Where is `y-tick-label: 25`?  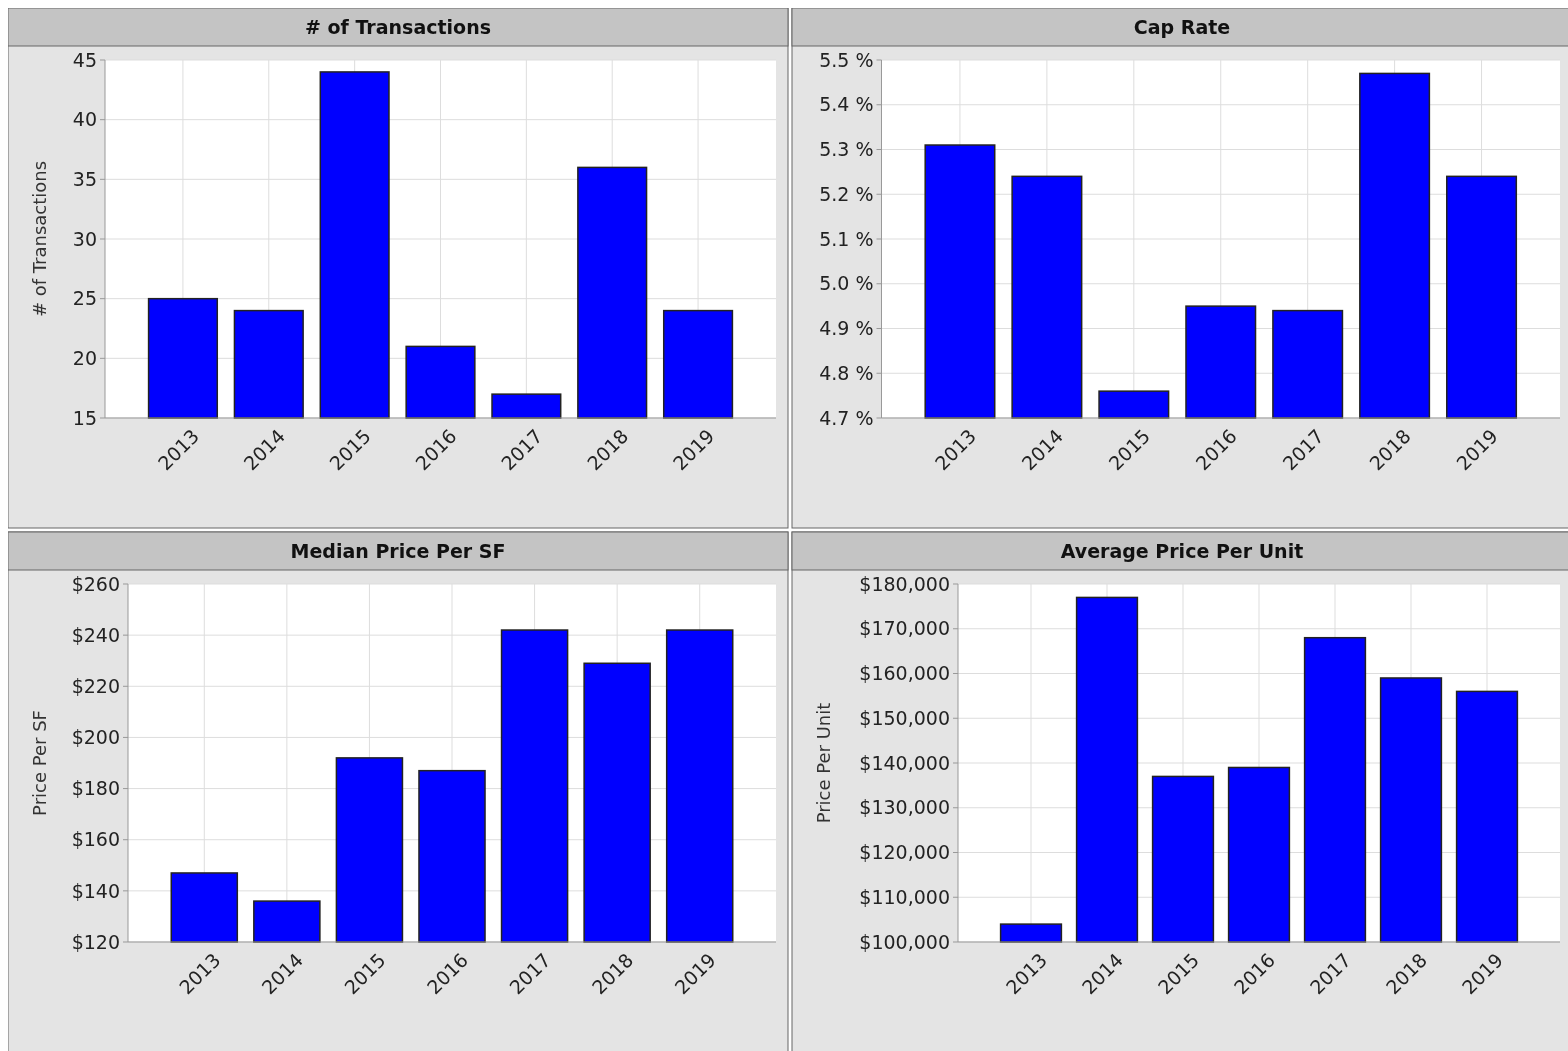
y-tick-label: 25 is located at coordinates (84, 298).